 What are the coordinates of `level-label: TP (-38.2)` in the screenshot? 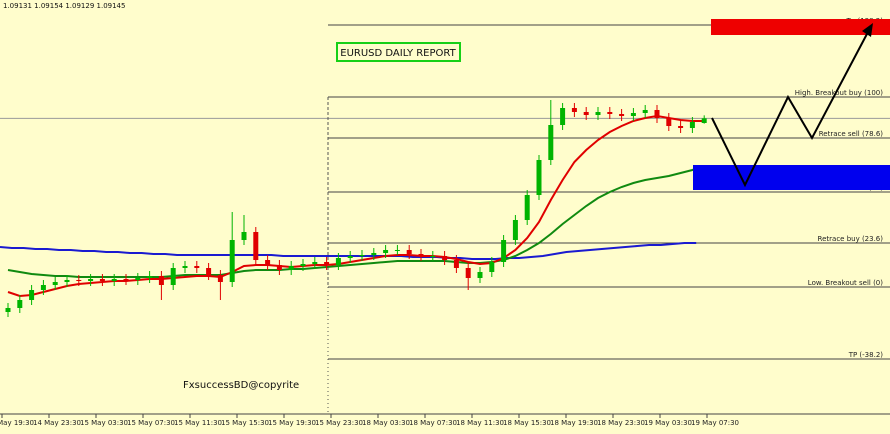 It's located at (866, 355).